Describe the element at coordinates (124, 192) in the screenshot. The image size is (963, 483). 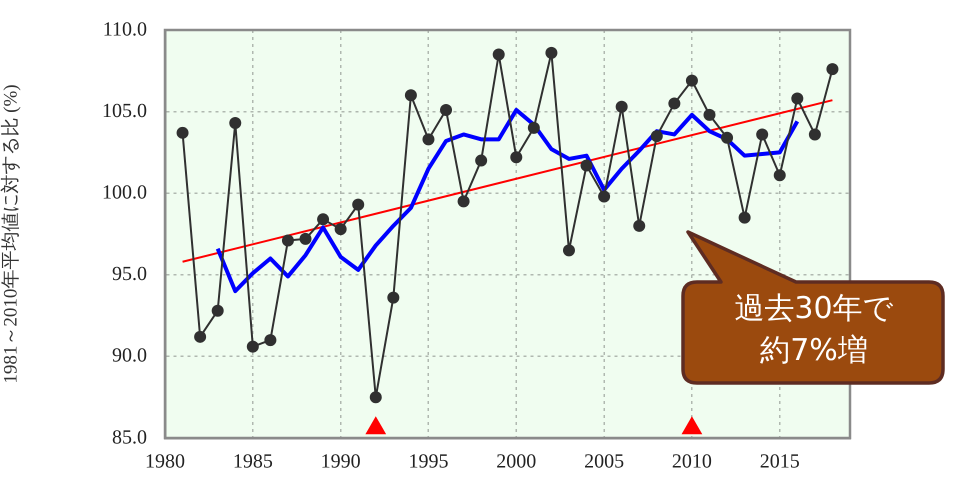
I see `y-tick-label: 100.0` at that location.